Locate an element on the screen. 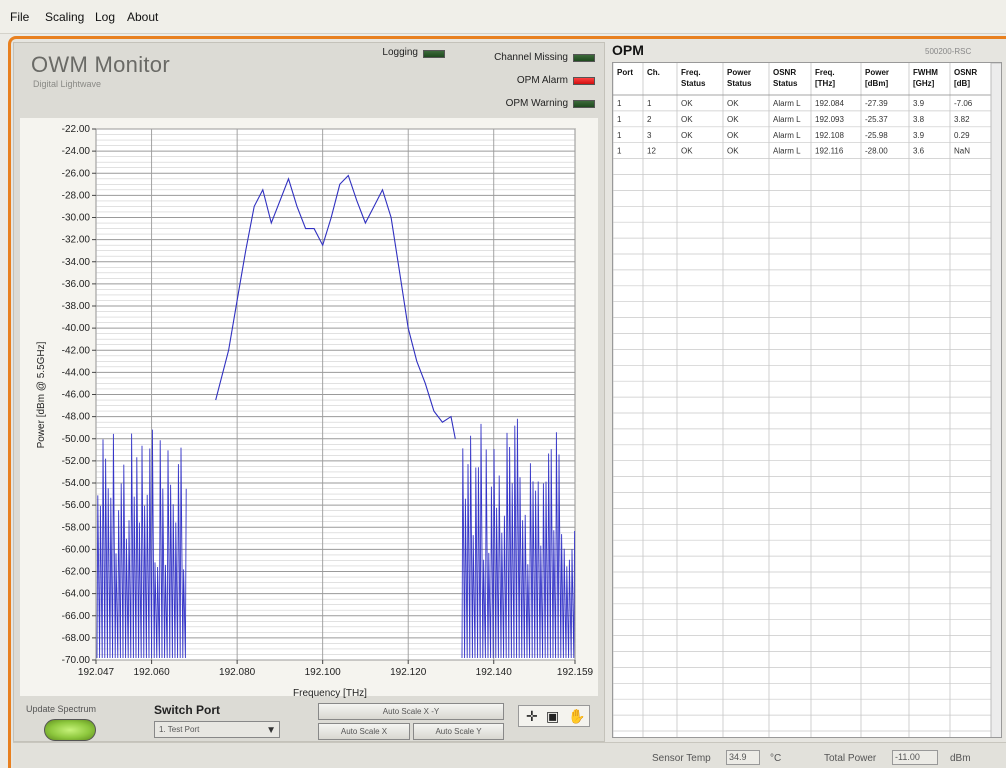 The width and height of the screenshot is (1006, 768). spectrum-line is located at coordinates (335, 306).